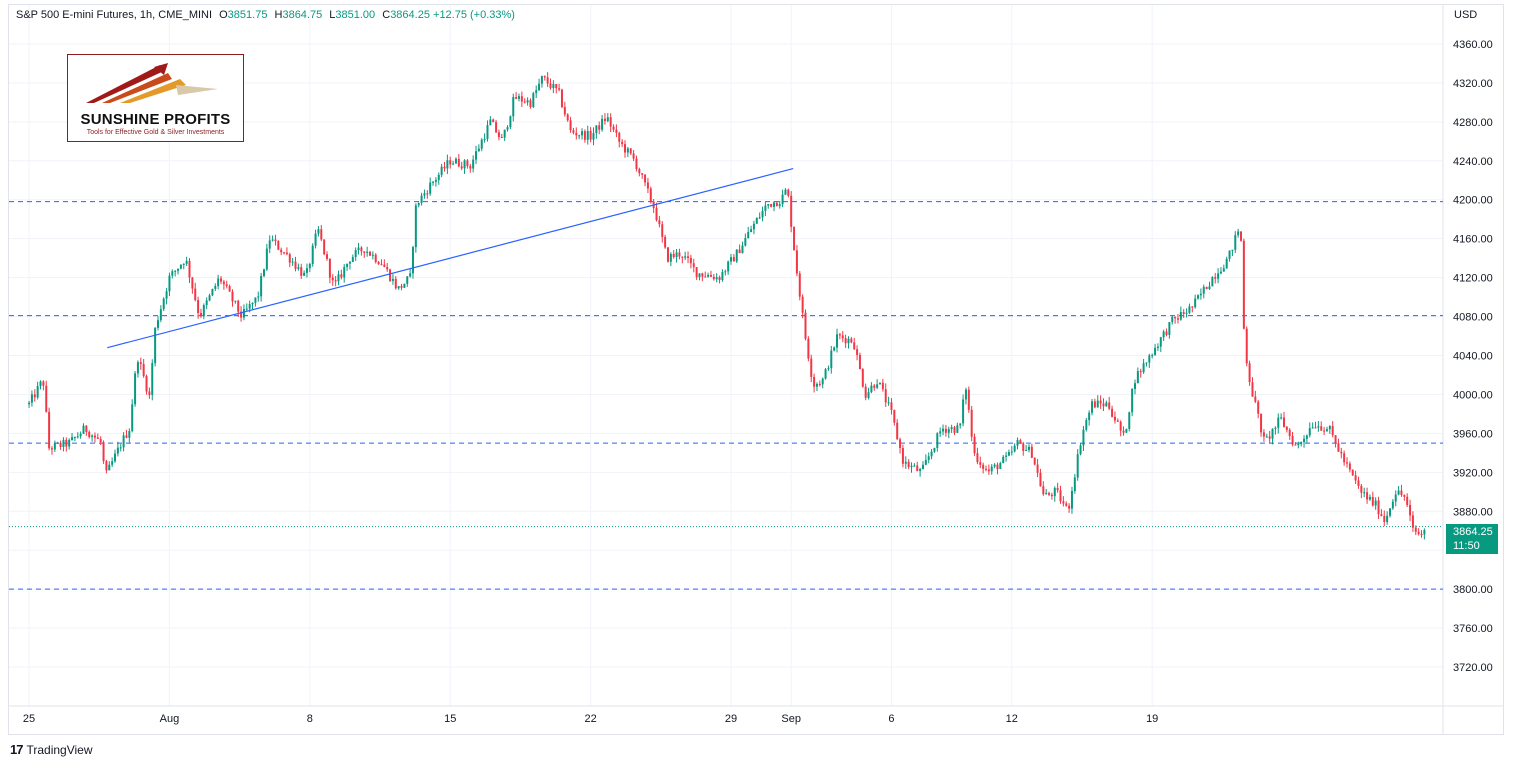 The image size is (1513, 768). Describe the element at coordinates (278, 15) in the screenshot. I see `high-label: H` at that location.